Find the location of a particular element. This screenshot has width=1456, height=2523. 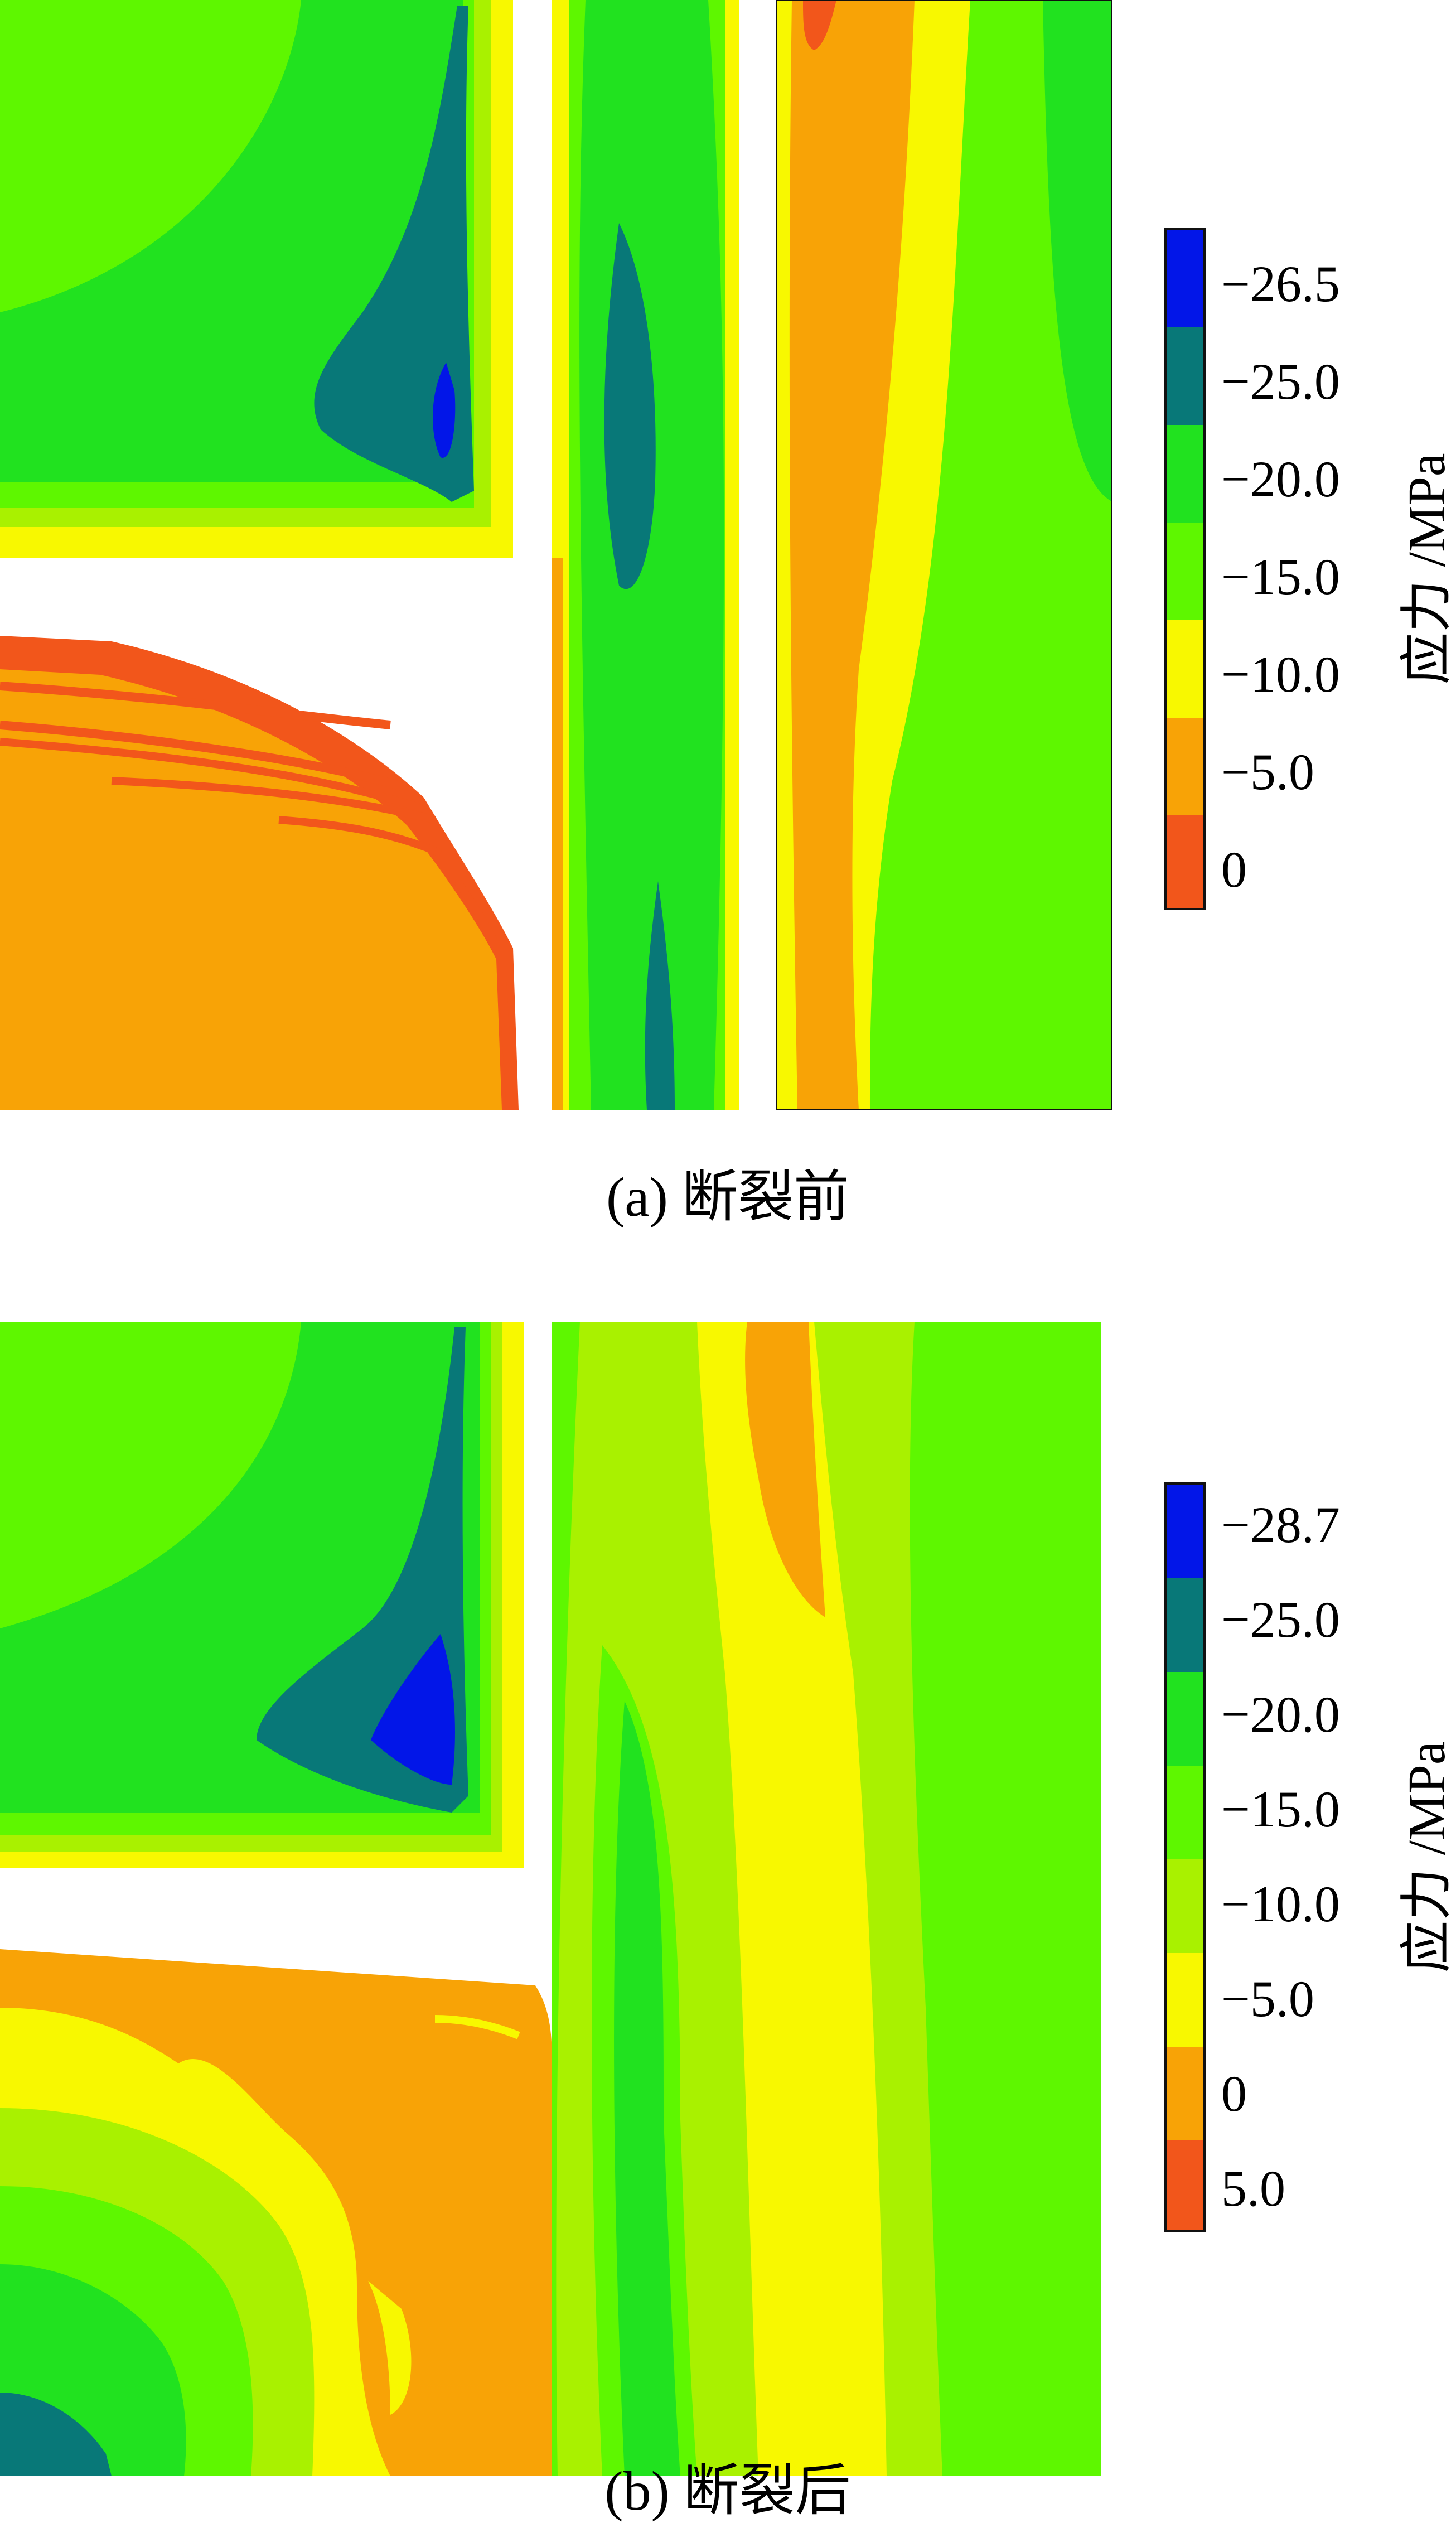

panel-b-bottom-left-region is located at coordinates (276, 2212).